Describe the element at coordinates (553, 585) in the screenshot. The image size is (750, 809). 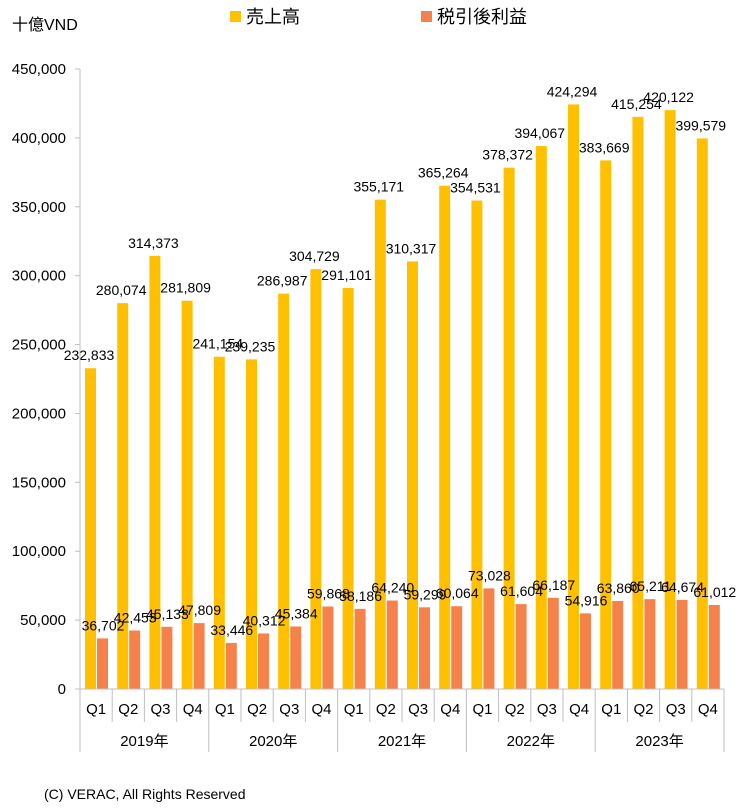
I see `profit-value-label: 66,187` at that location.